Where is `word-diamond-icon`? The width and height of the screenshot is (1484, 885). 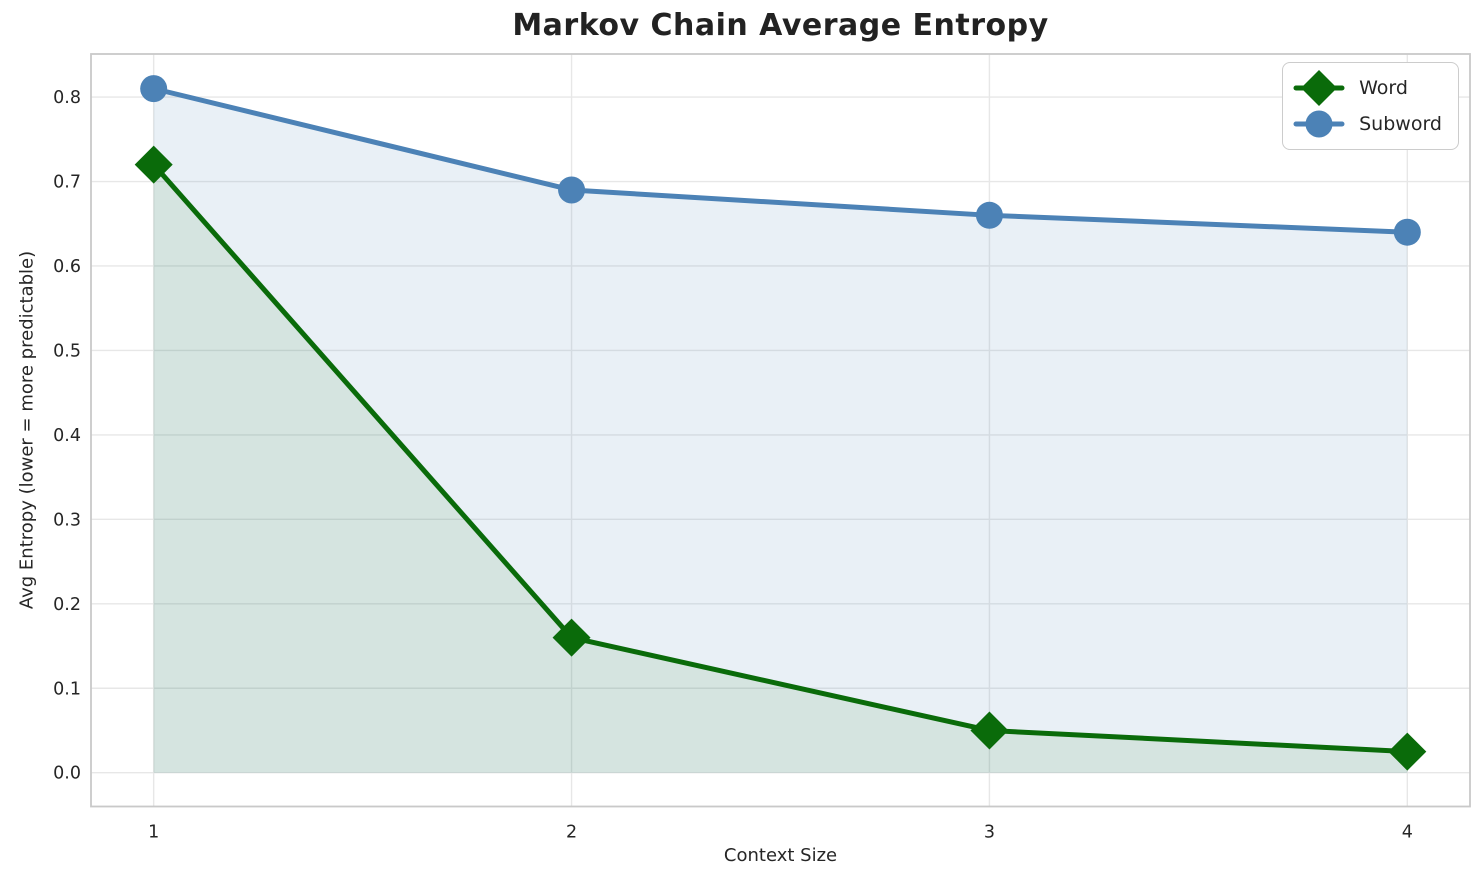
word-diamond-icon is located at coordinates (1319, 88).